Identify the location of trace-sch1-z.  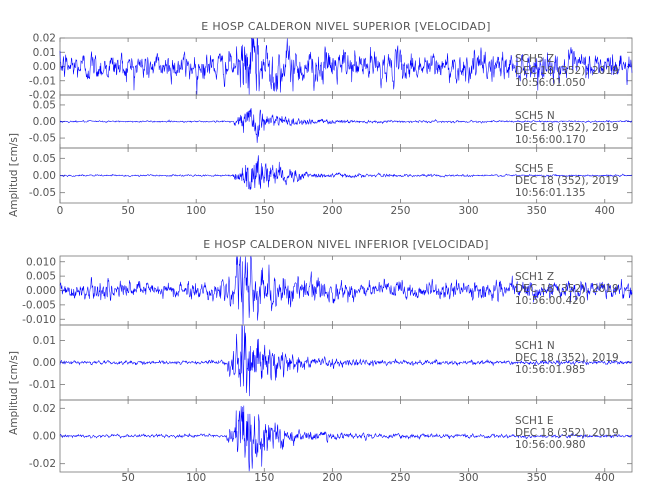
(346, 290).